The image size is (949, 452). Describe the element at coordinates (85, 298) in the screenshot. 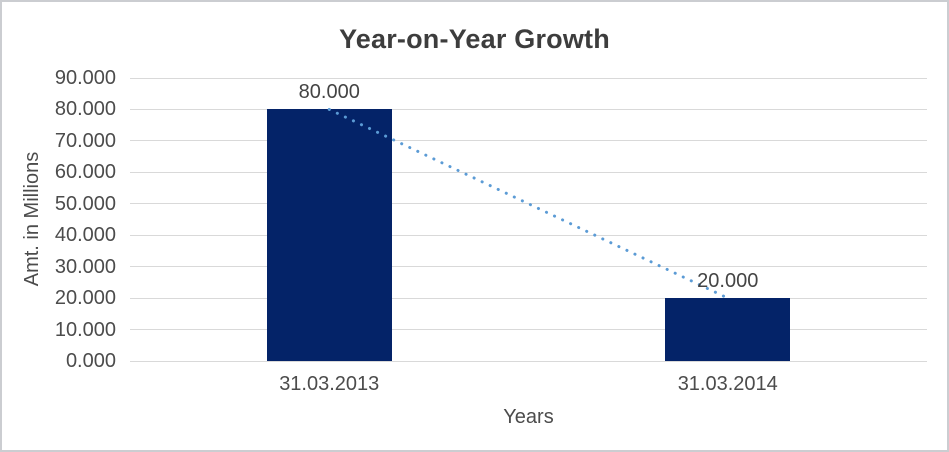

I see `y-tick-label: 20.000` at that location.